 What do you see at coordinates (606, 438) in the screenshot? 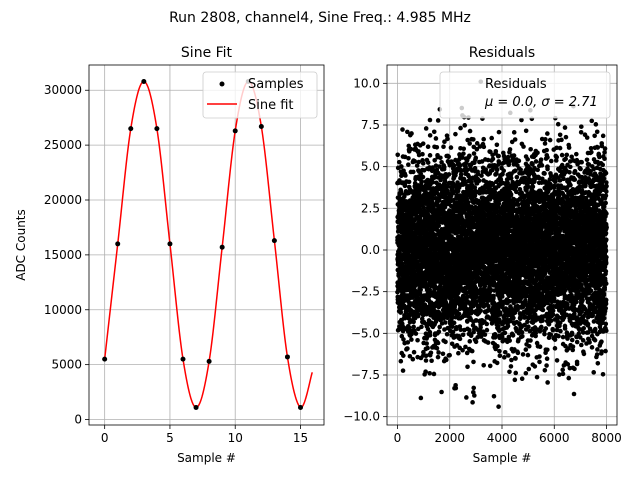
I see `x-tick-label: 8000` at bounding box center [606, 438].